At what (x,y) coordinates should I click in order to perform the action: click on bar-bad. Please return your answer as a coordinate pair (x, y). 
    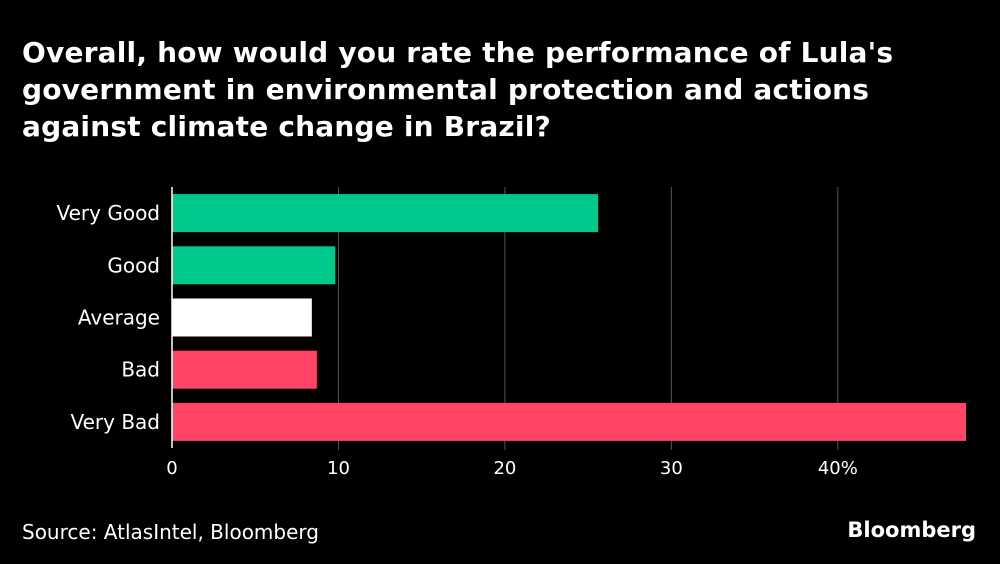
    Looking at the image, I should click on (244, 369).